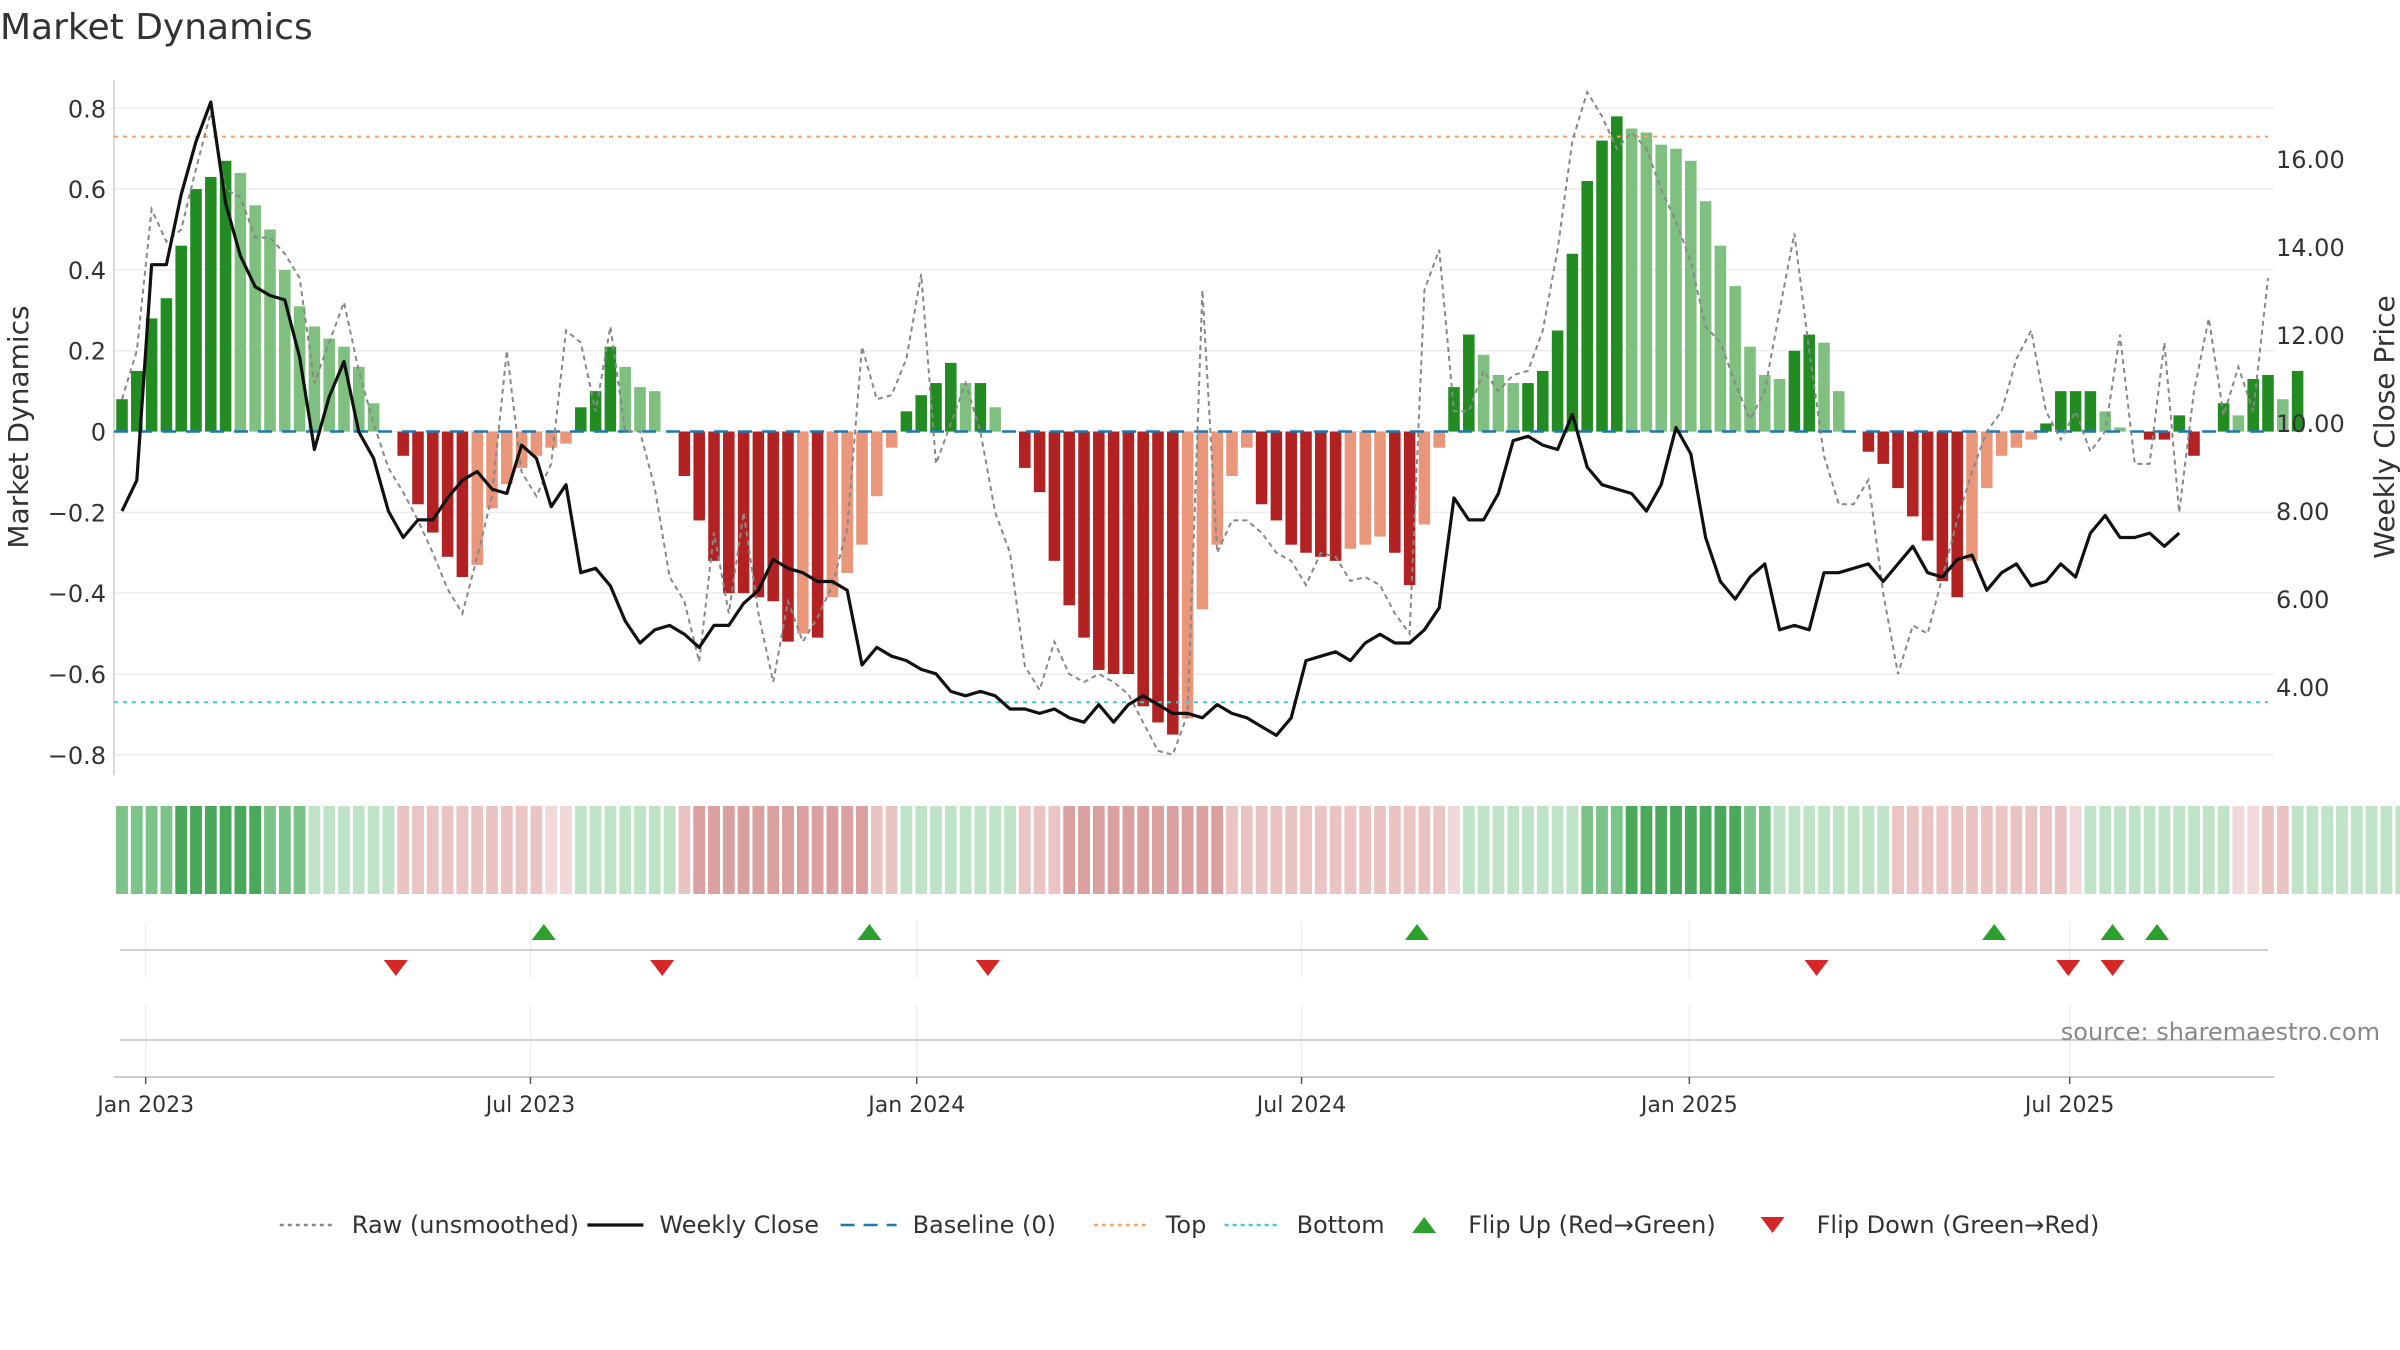  I want to click on y-tick-label: −0.4, so click(77, 594).